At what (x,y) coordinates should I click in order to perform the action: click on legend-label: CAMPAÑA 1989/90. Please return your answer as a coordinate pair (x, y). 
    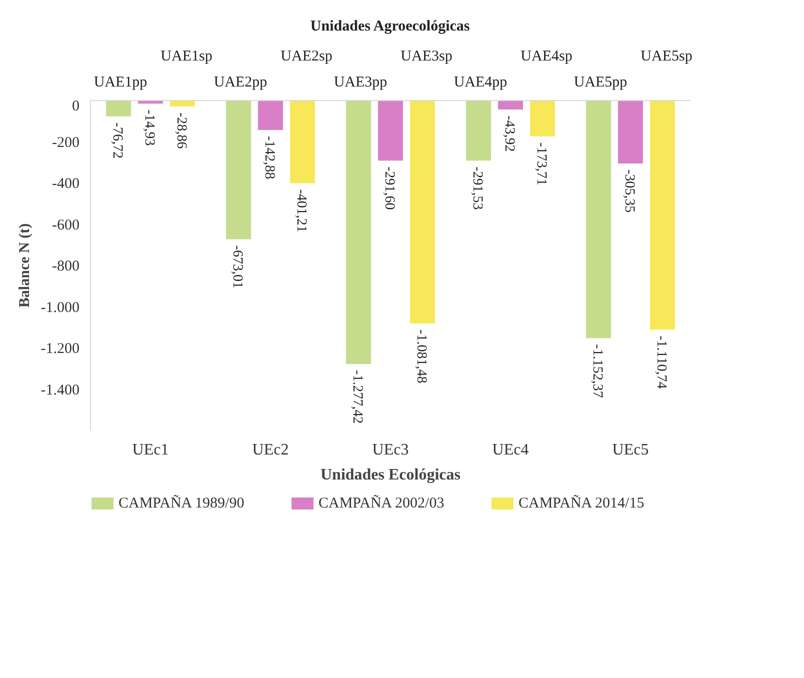
    Looking at the image, I should click on (181, 503).